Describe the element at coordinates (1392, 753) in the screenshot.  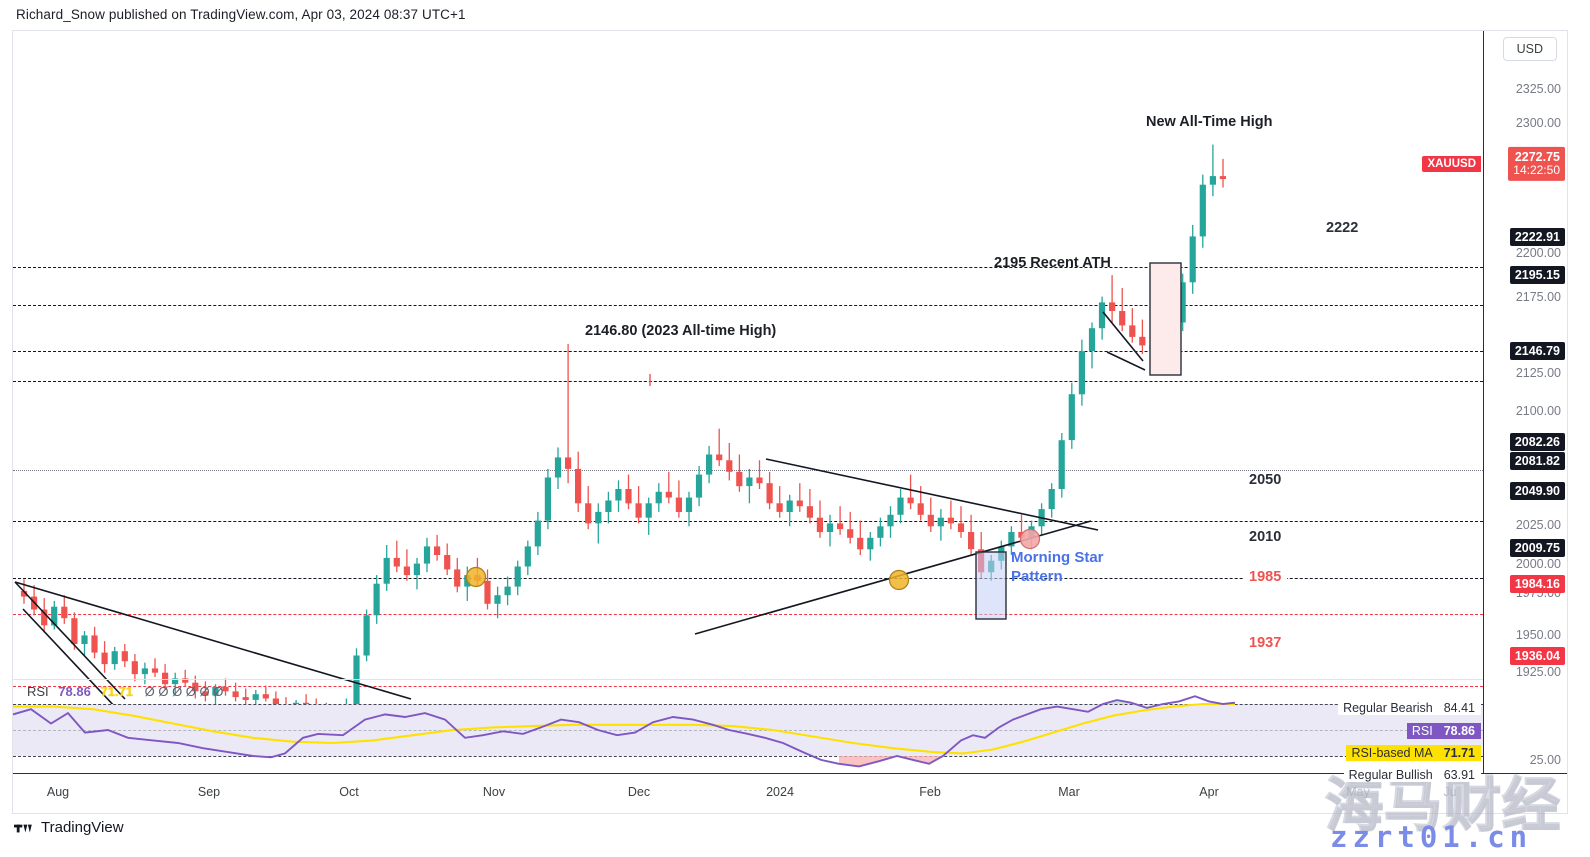
I see `rsi-tag-key: RSI-based MA` at that location.